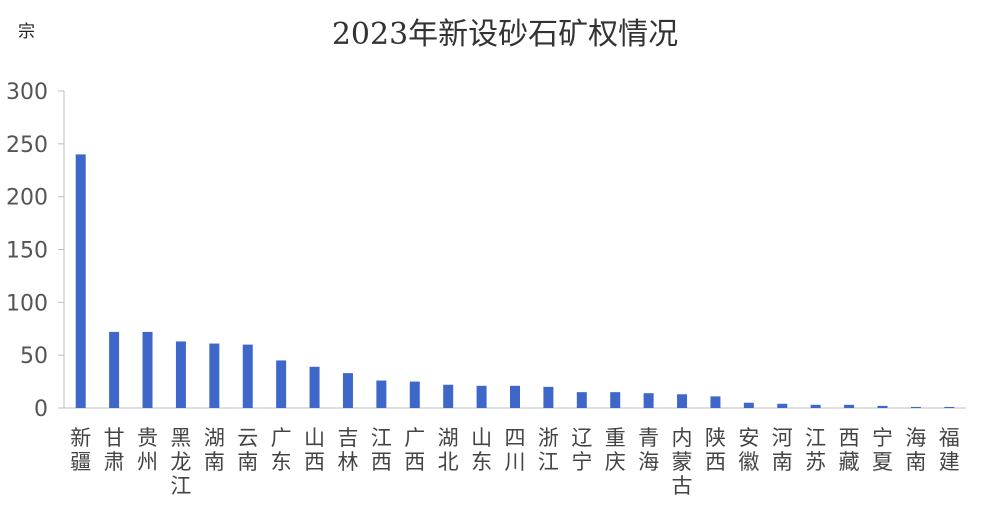 The image size is (991, 505). What do you see at coordinates (448, 450) in the screenshot?
I see `x-tick-label: 湖北` at bounding box center [448, 450].